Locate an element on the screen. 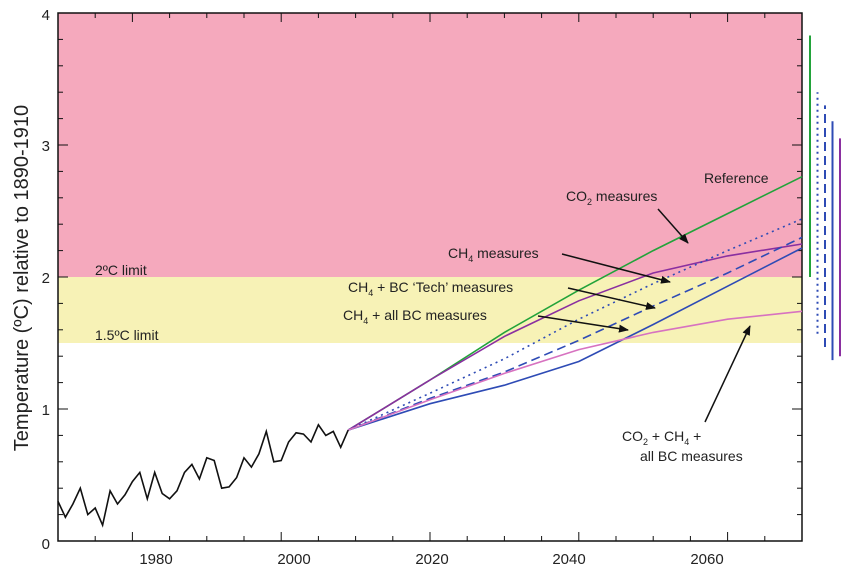 This screenshot has width=841, height=569. annotation-text: + BC ‘Tech’ measures is located at coordinates (443, 287).